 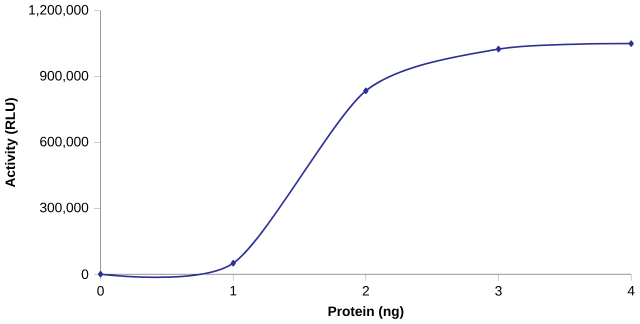 I want to click on x-tick-label: 3, so click(x=498, y=291).